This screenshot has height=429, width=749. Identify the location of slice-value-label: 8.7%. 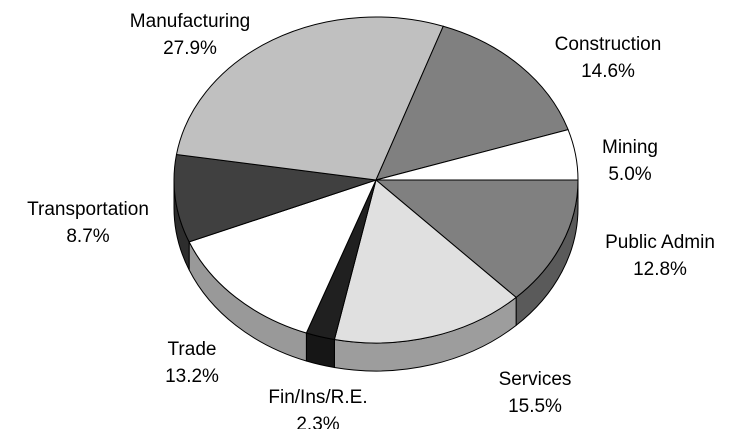
(87, 236).